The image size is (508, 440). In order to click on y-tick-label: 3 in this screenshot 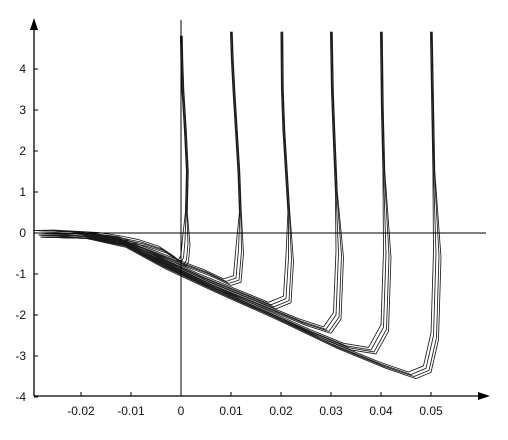, I will do `click(22, 110)`.